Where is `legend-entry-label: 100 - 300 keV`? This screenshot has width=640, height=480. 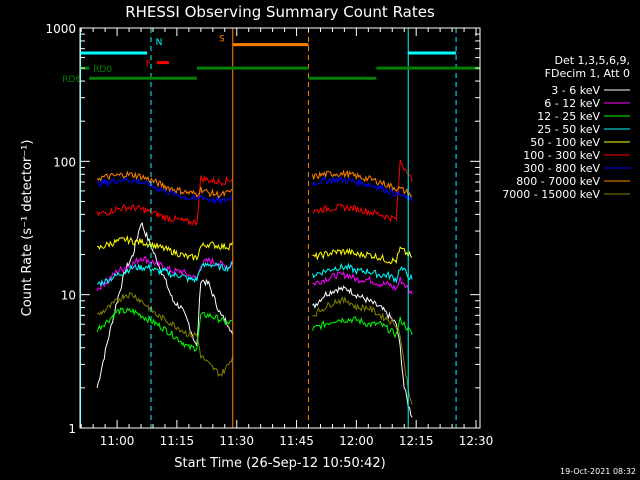 legend-entry-label: 100 - 300 keV is located at coordinates (561, 155).